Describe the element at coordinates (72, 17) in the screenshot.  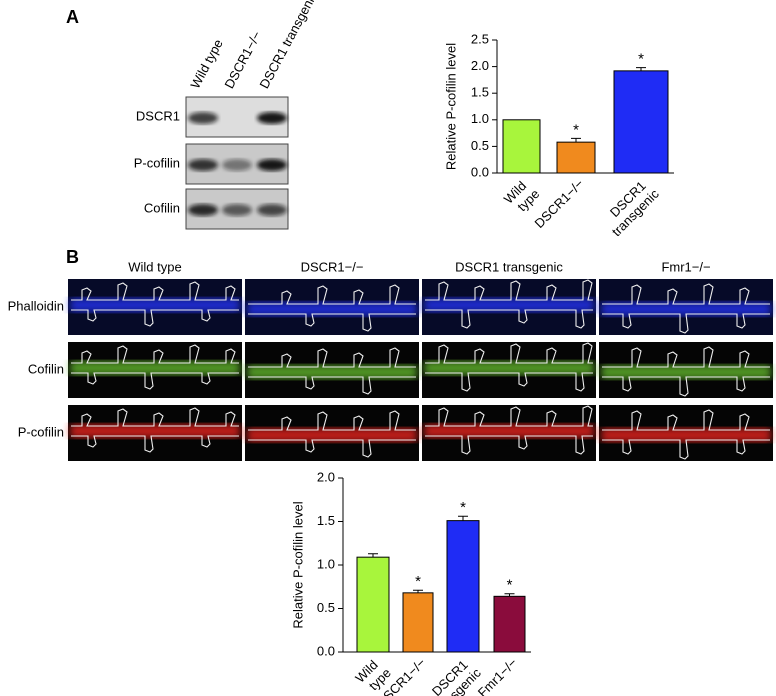
I see `panel-label: A` at that location.